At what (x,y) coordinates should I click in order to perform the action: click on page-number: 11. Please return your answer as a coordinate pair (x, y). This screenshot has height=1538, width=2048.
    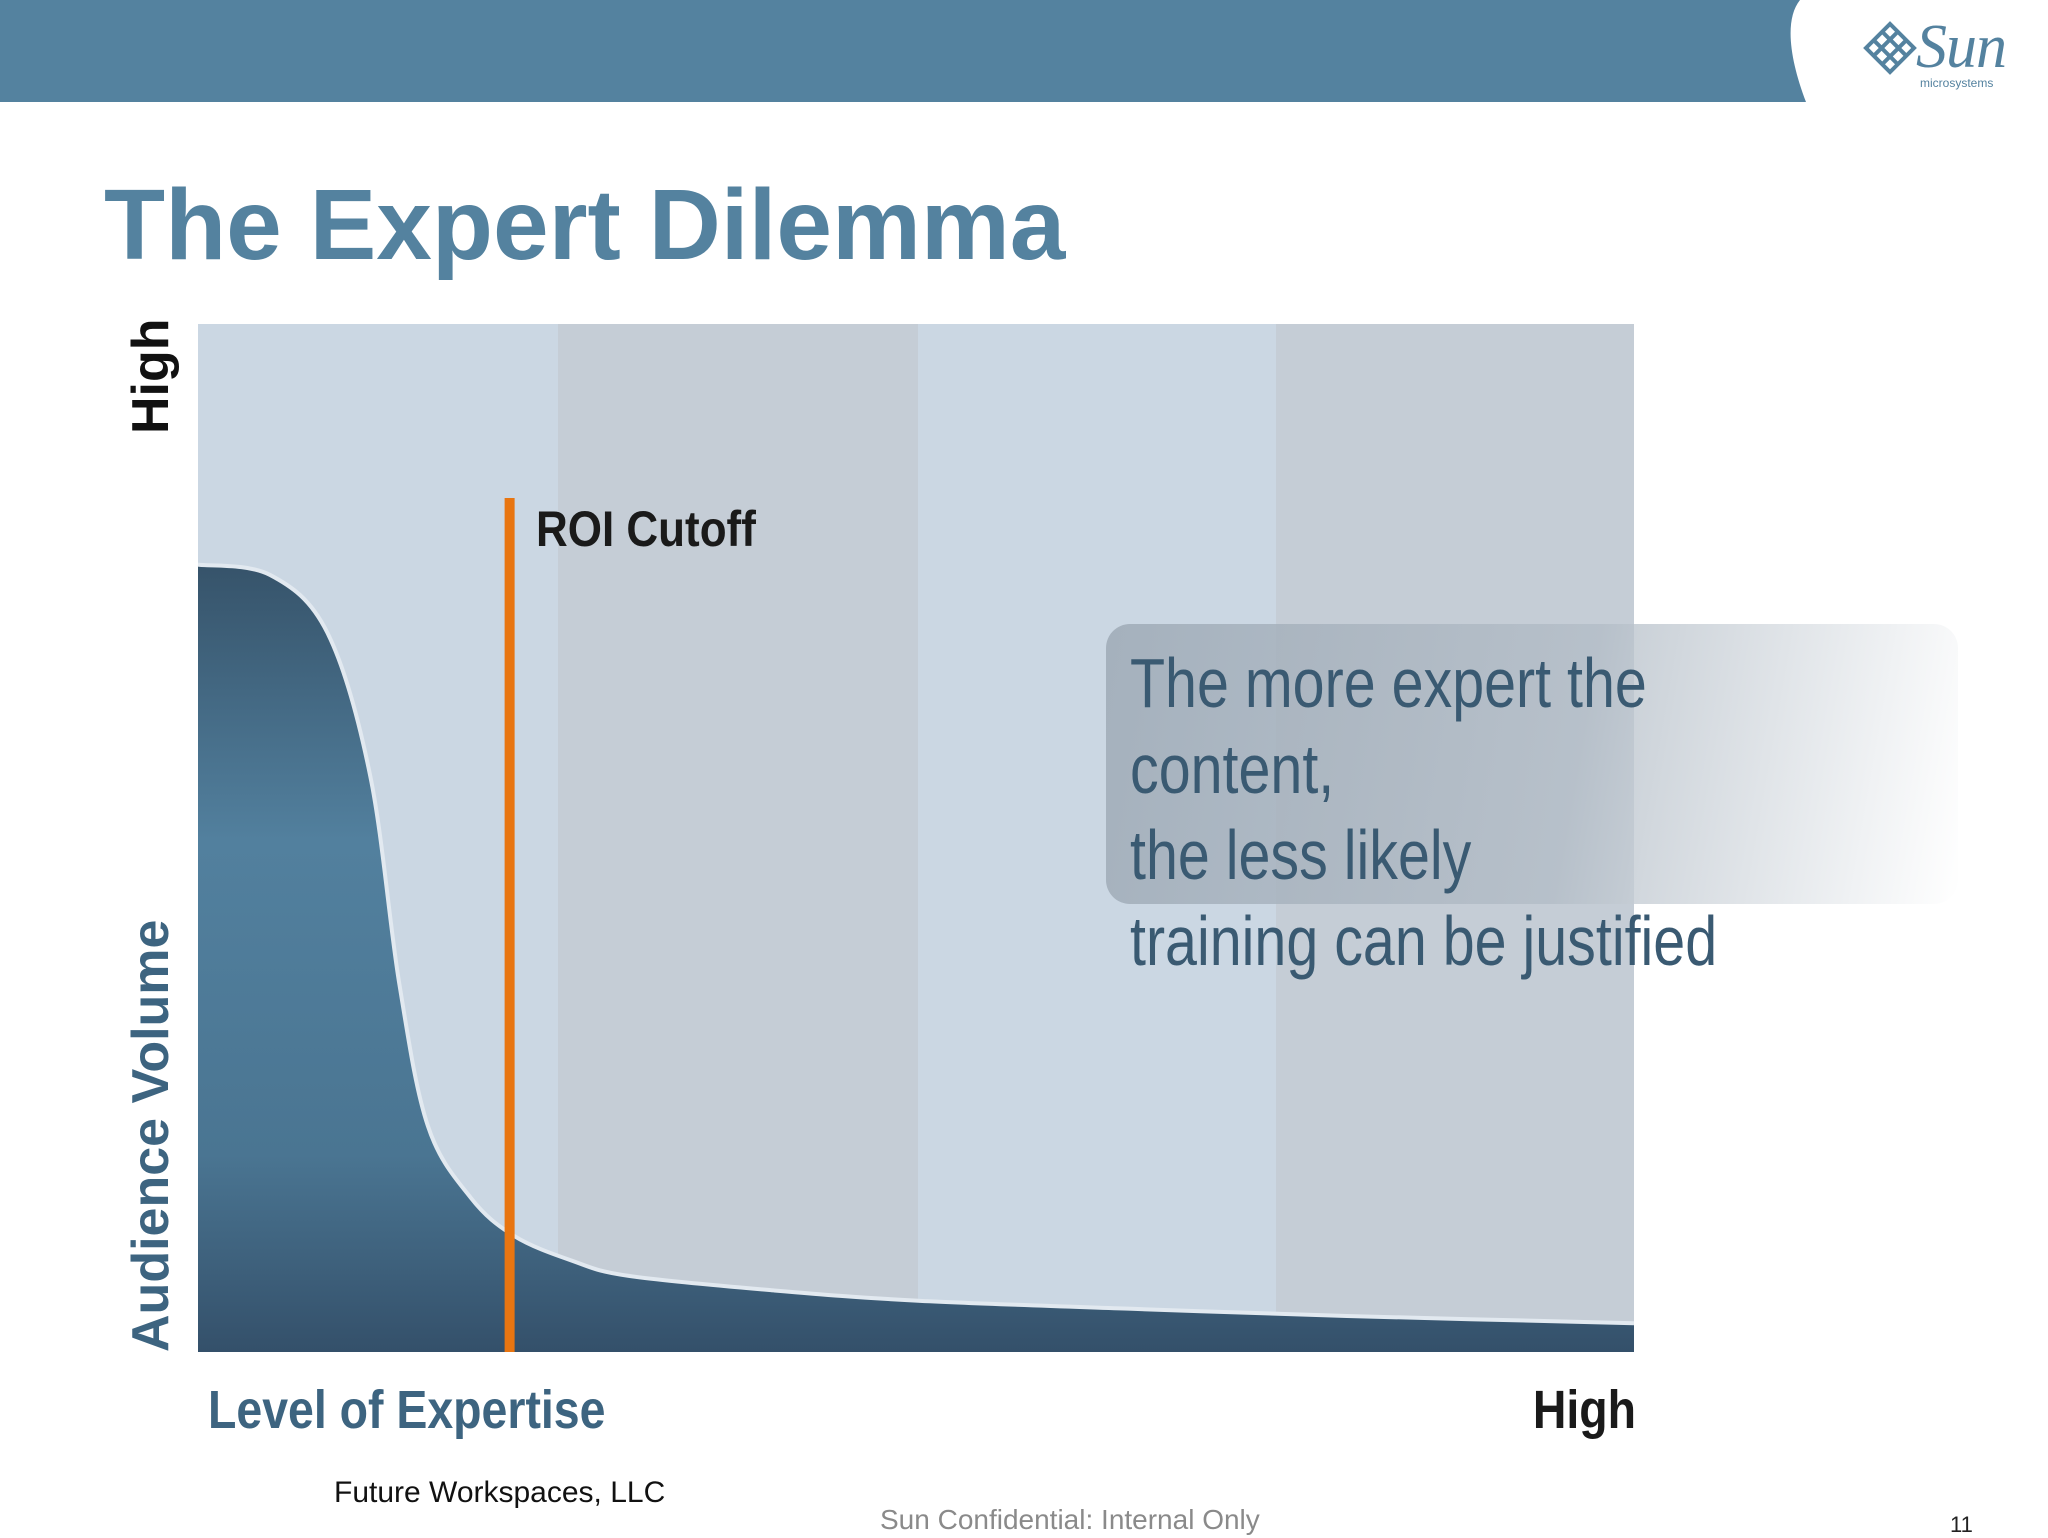
    Looking at the image, I should click on (1961, 1524).